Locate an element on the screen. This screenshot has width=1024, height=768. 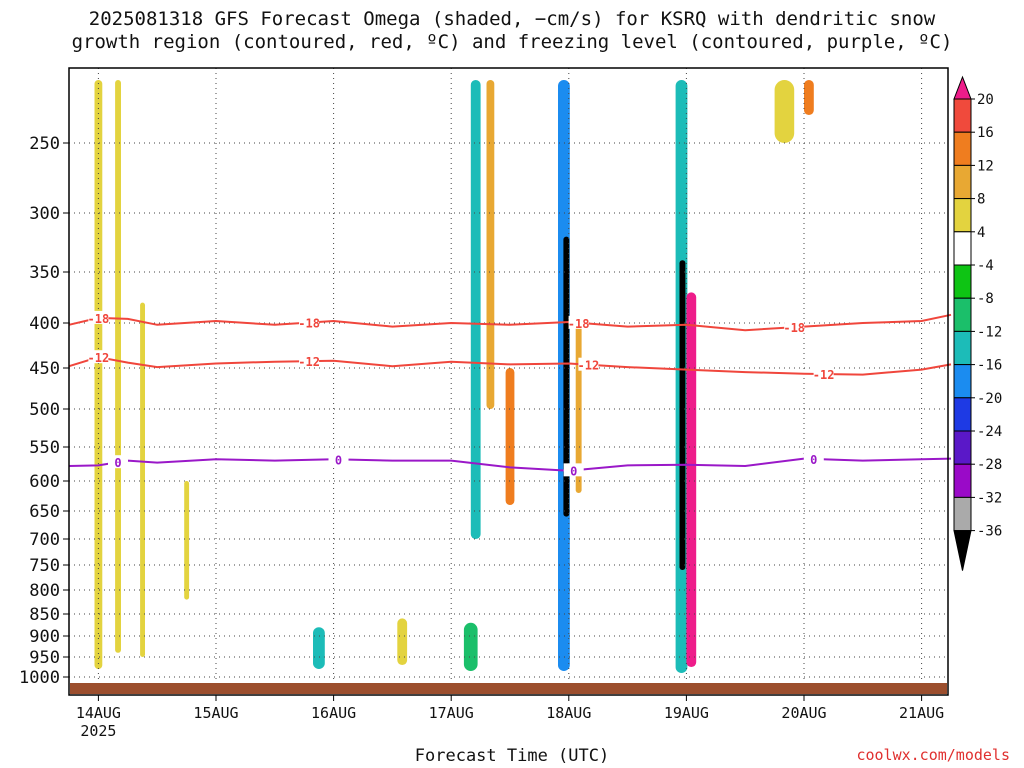
y-tick-label: 500 is located at coordinates (44, 410).